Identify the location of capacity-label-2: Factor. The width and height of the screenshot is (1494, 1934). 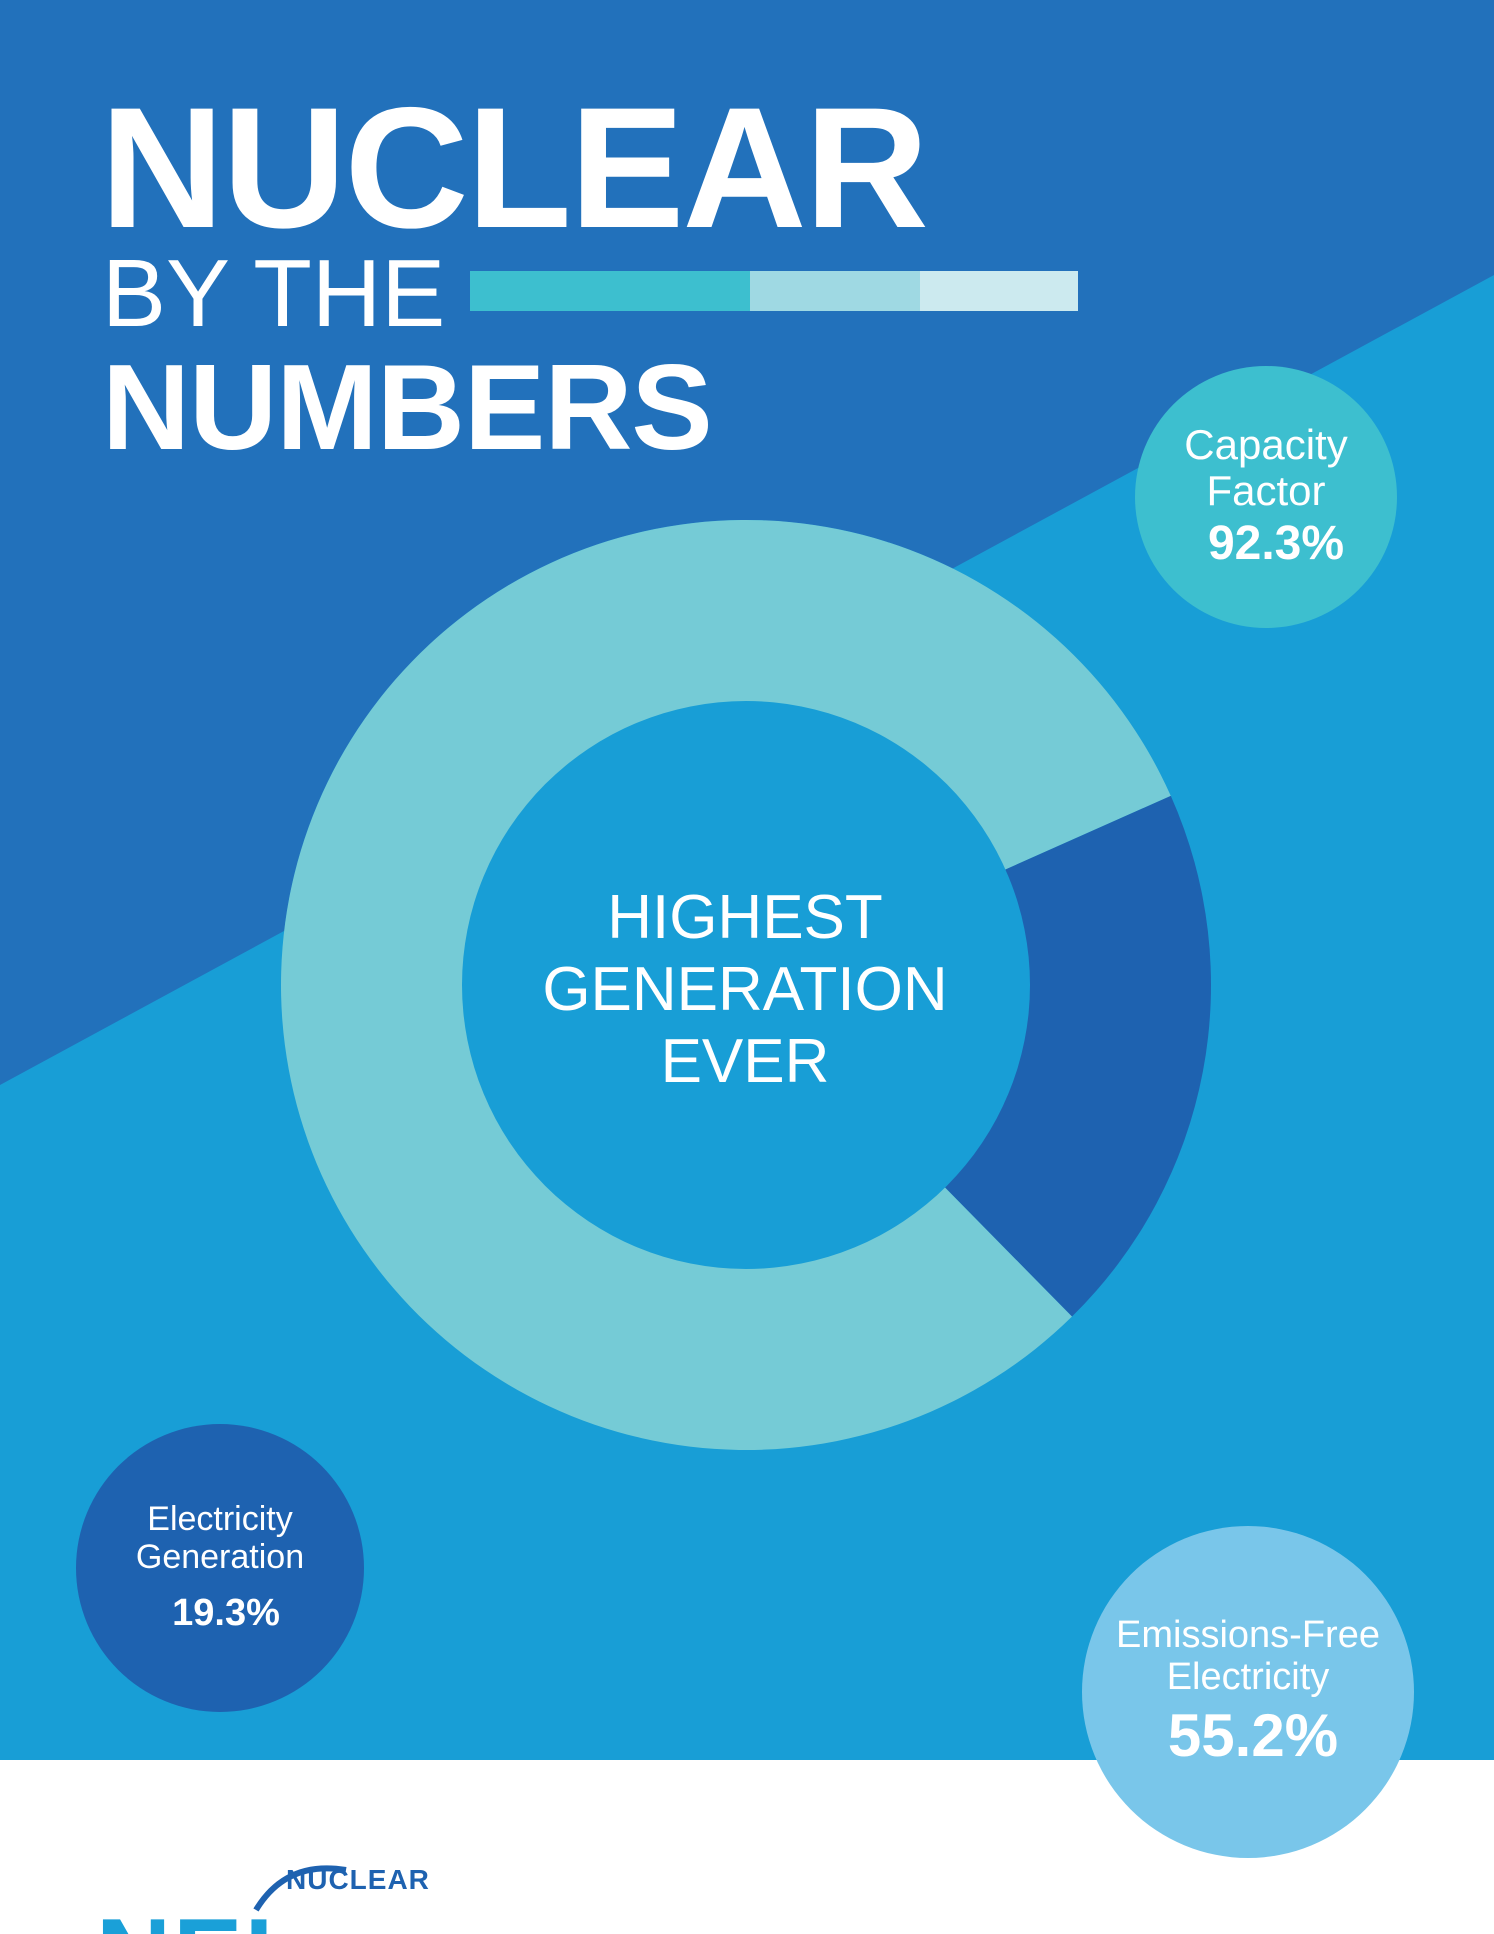
(1266, 490).